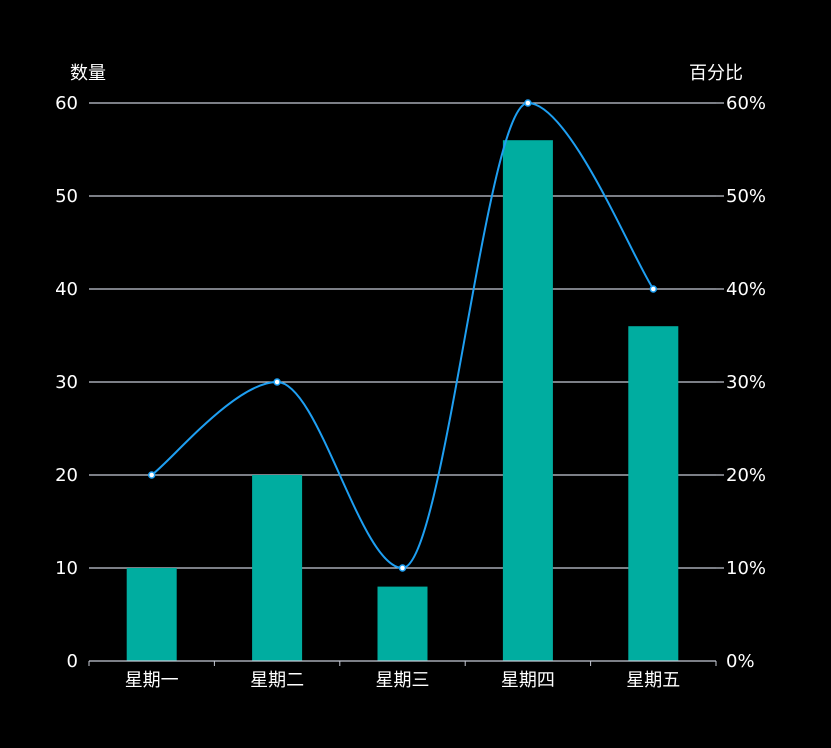 The image size is (831, 748). Describe the element at coordinates (746, 103) in the screenshot. I see `right-tick-label: 60%` at that location.